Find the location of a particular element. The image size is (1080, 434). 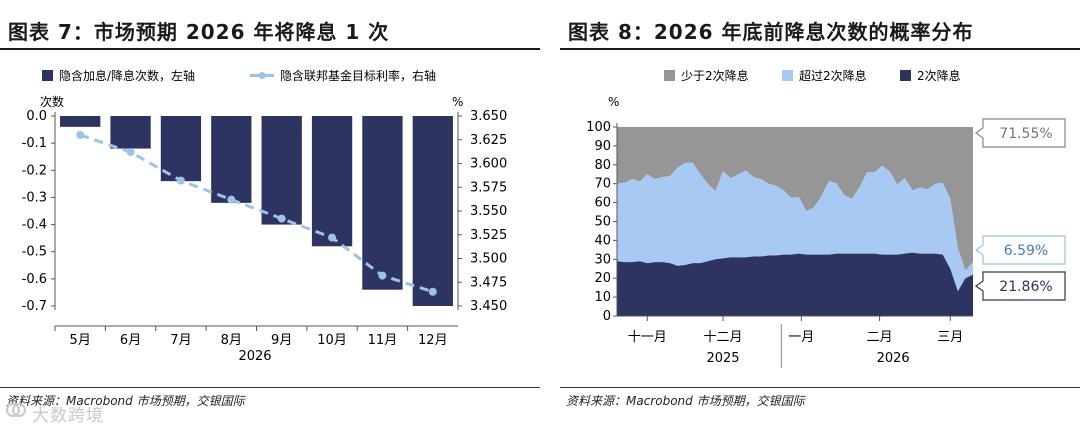

x-tick-label: 二月 is located at coordinates (880, 337).